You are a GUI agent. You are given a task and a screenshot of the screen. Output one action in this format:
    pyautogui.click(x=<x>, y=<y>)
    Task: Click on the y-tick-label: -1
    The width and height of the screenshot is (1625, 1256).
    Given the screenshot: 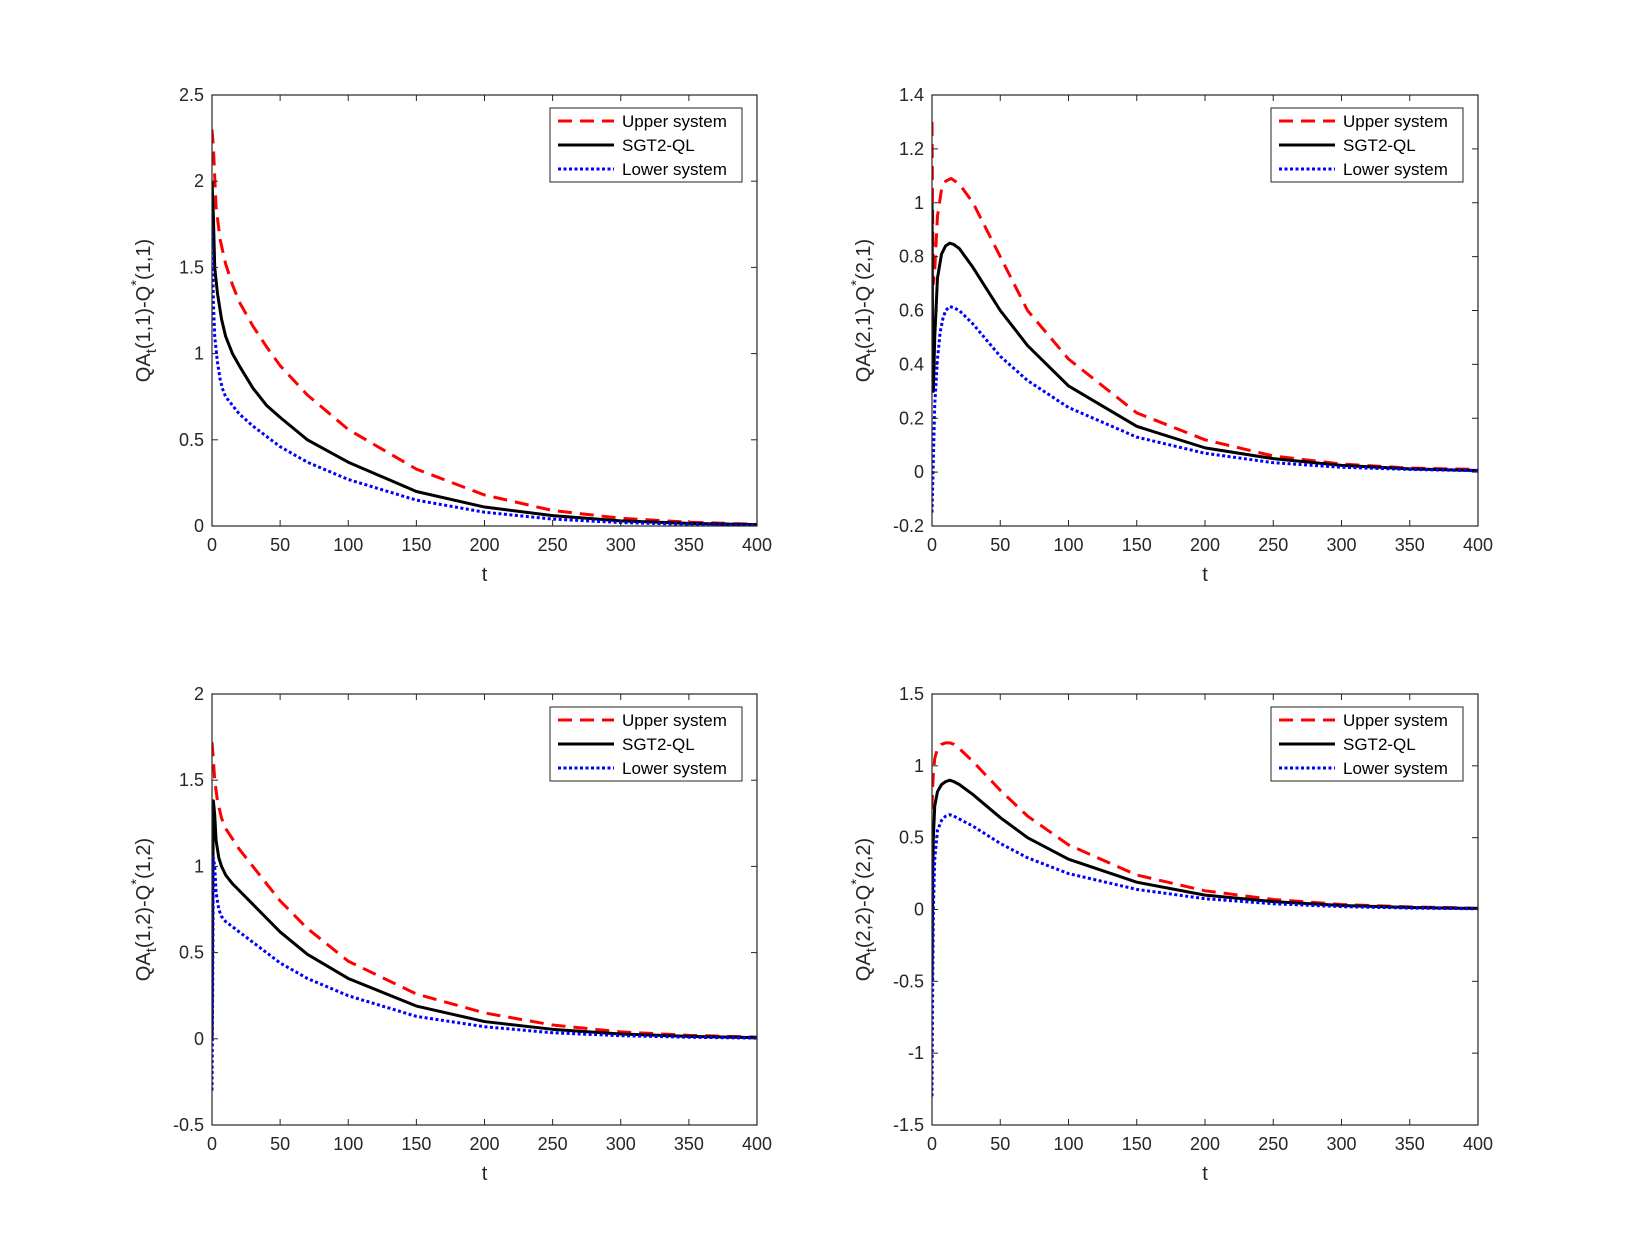 What is the action you would take?
    pyautogui.click(x=916, y=1053)
    